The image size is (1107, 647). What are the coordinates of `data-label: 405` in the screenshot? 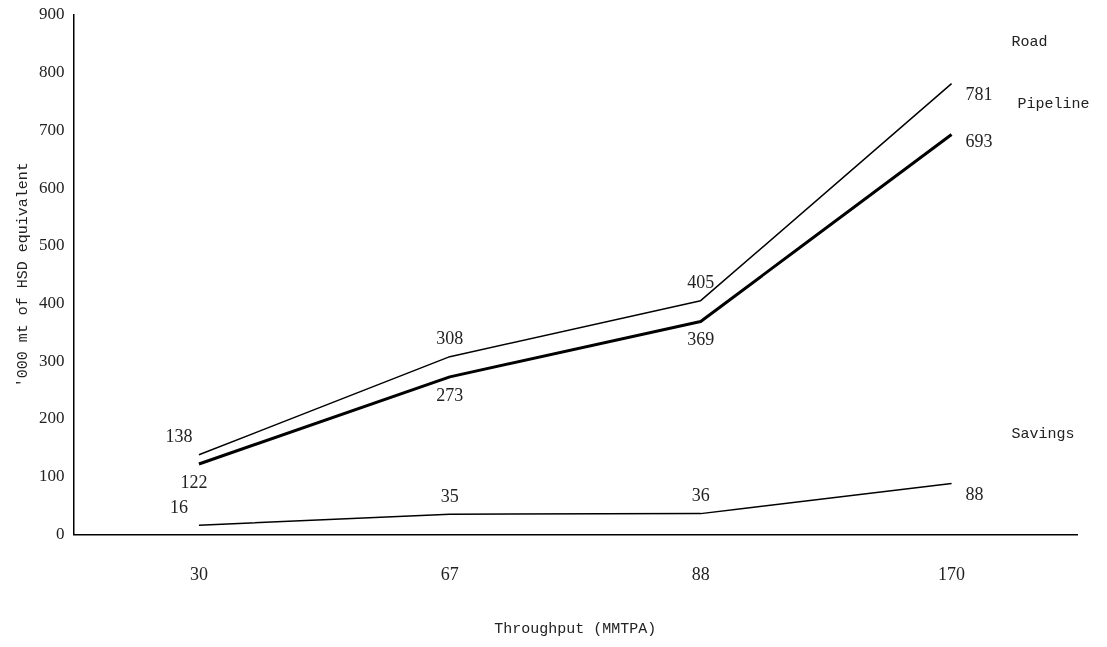 It's located at (701, 282).